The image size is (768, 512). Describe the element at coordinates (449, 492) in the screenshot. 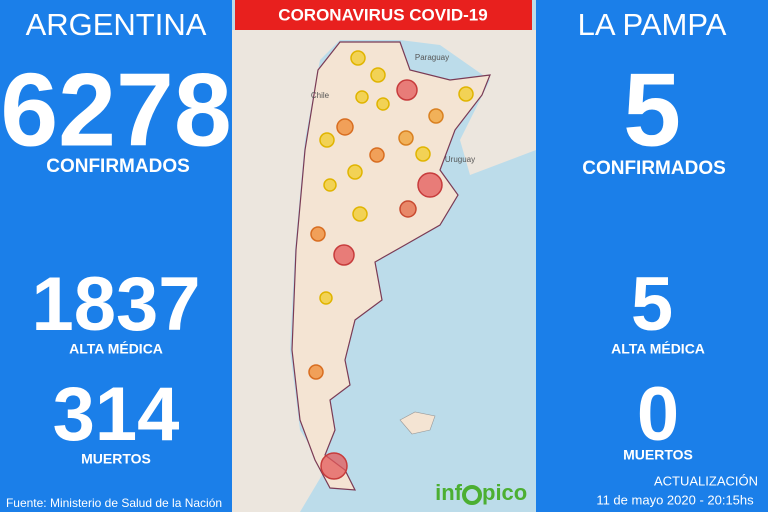

I see `logo-text: inf` at that location.